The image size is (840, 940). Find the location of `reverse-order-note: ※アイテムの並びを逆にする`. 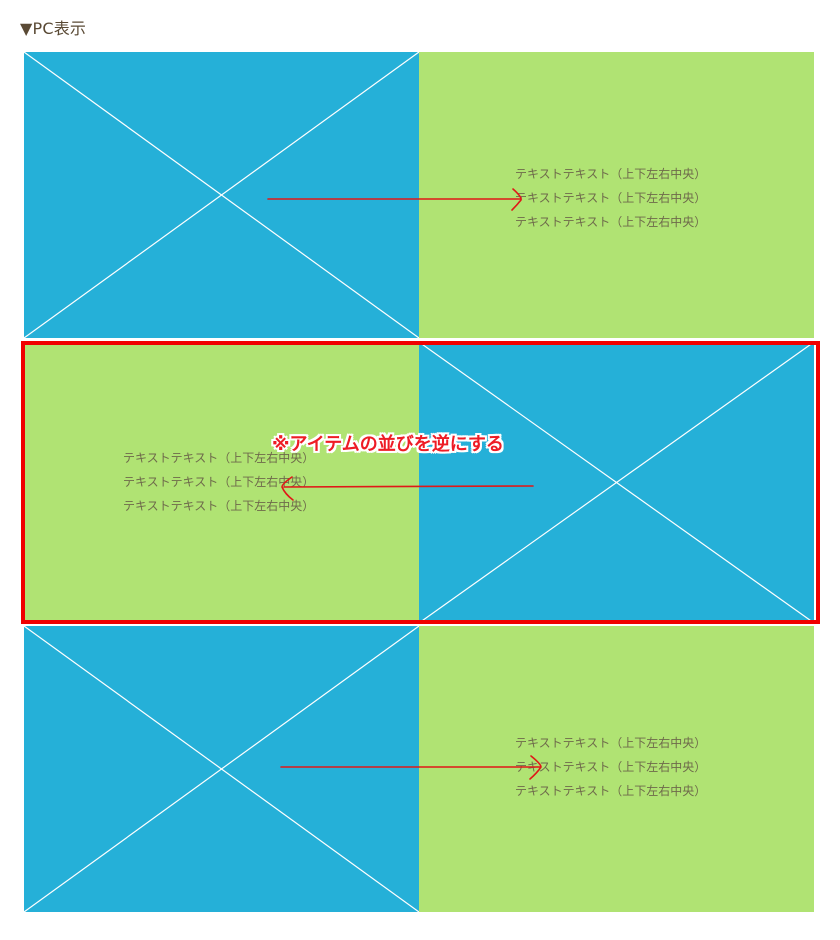

reverse-order-note: ※アイテムの並びを逆にする is located at coordinates (388, 444).